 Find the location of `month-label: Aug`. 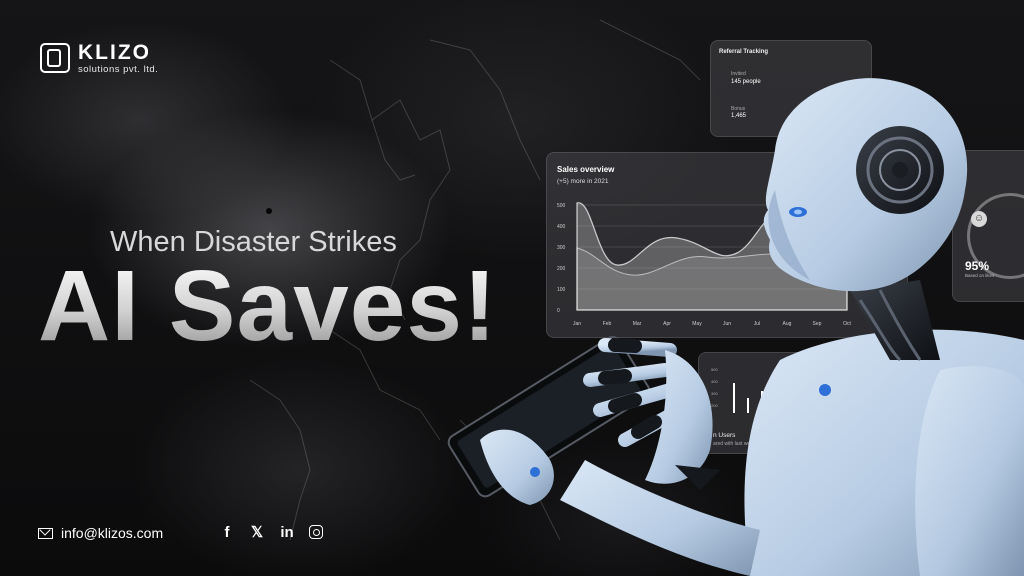

month-label: Aug is located at coordinates (787, 324).